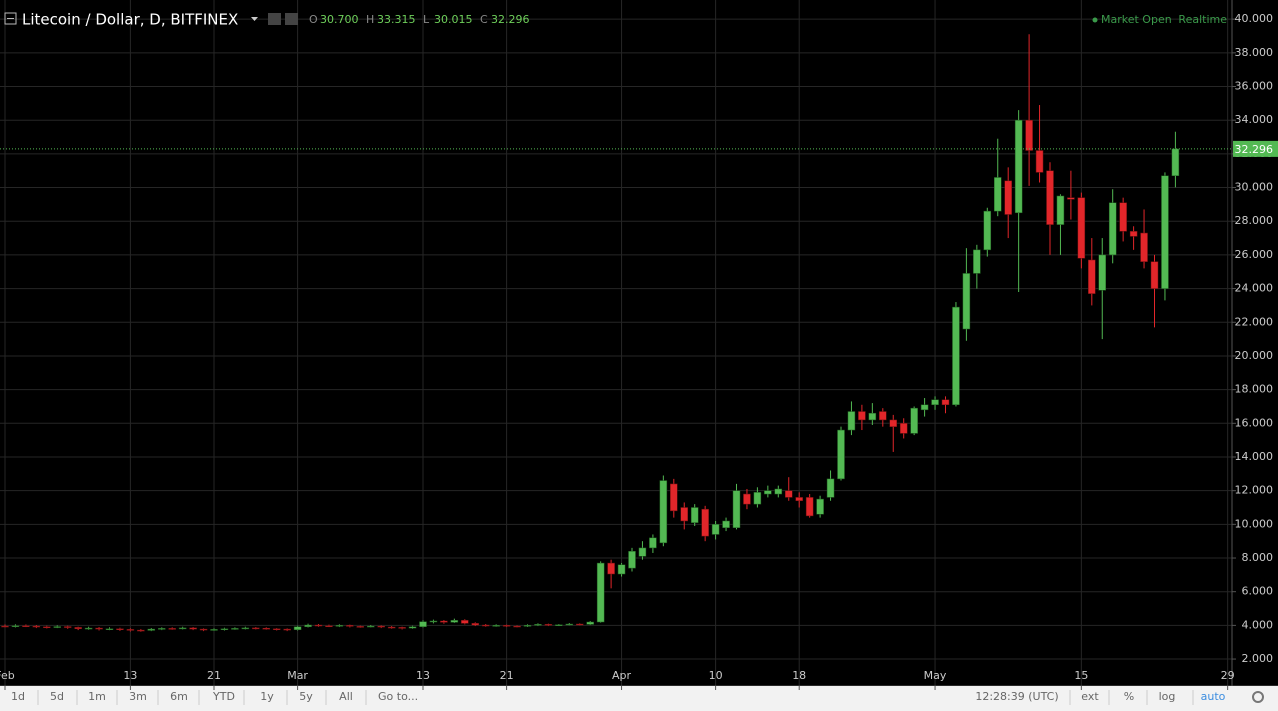 The width and height of the screenshot is (1278, 711). What do you see at coordinates (130, 20) in the screenshot?
I see `symbol-title: Litecoin / Dollar, D, BITFINEX` at bounding box center [130, 20].